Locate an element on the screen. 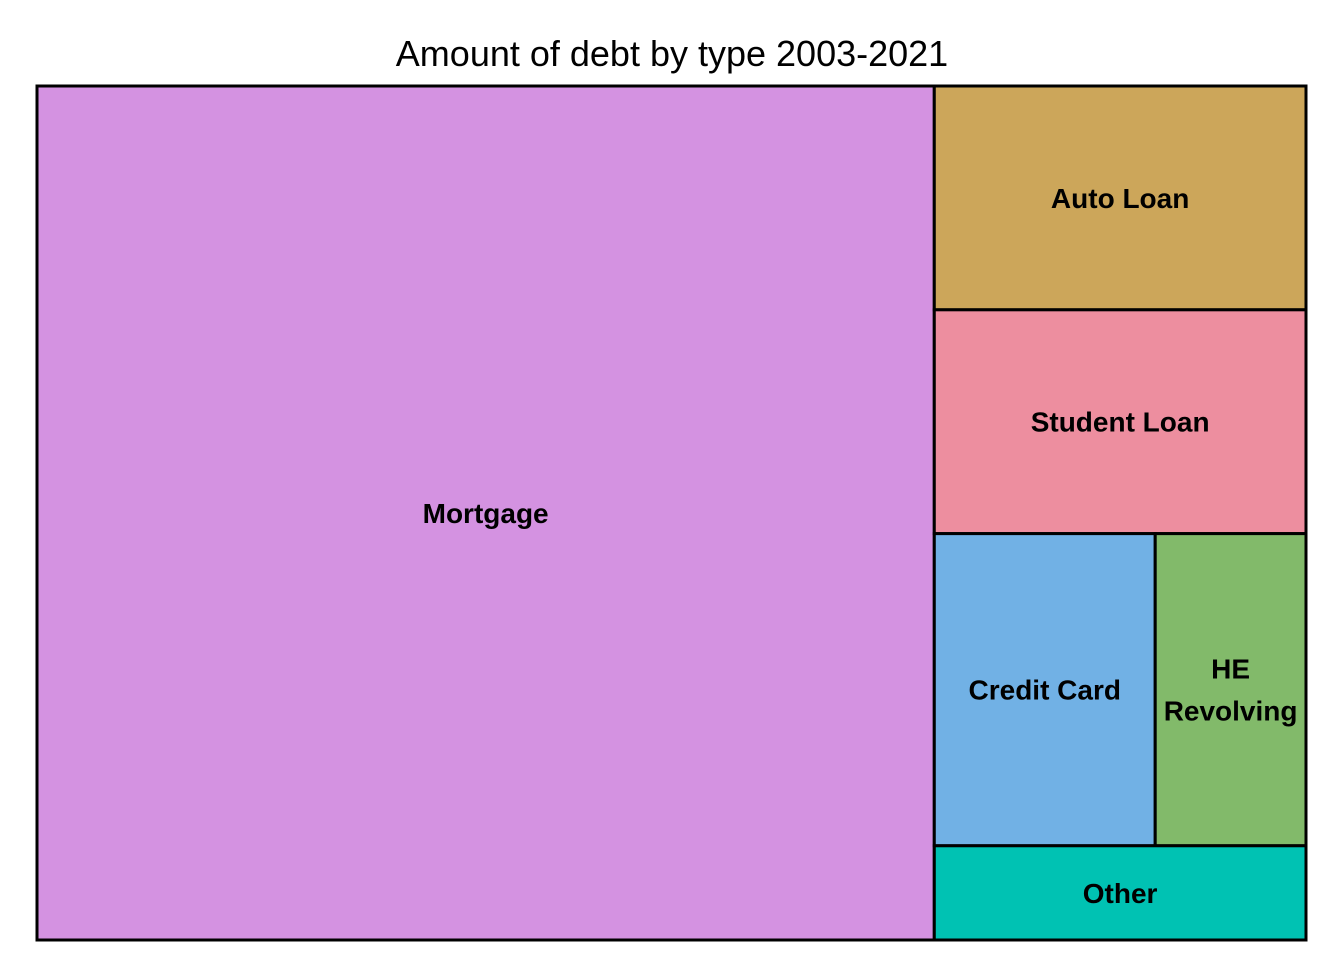  tile-label-he-revolving: HE Revolving is located at coordinates (1231, 690).